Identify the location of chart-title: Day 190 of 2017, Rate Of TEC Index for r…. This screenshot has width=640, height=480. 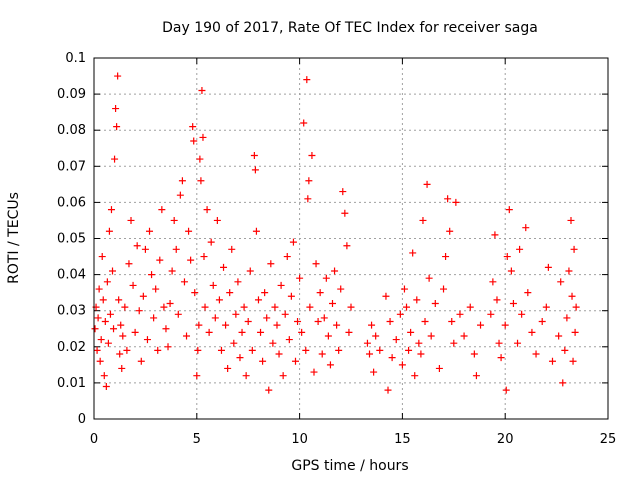
(350, 28).